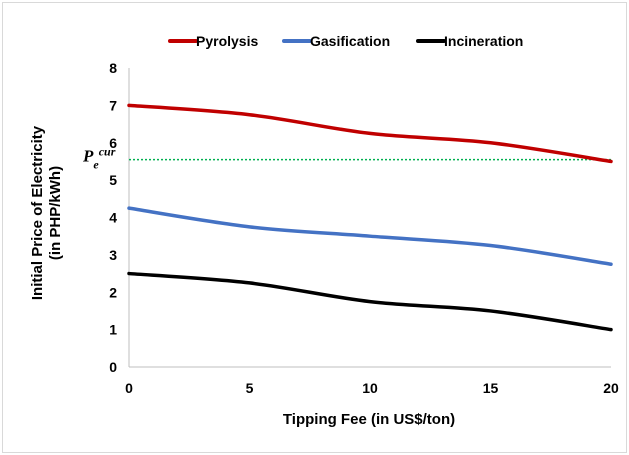 This screenshot has height=455, width=629. I want to click on y-tick-label: 4, so click(113, 218).